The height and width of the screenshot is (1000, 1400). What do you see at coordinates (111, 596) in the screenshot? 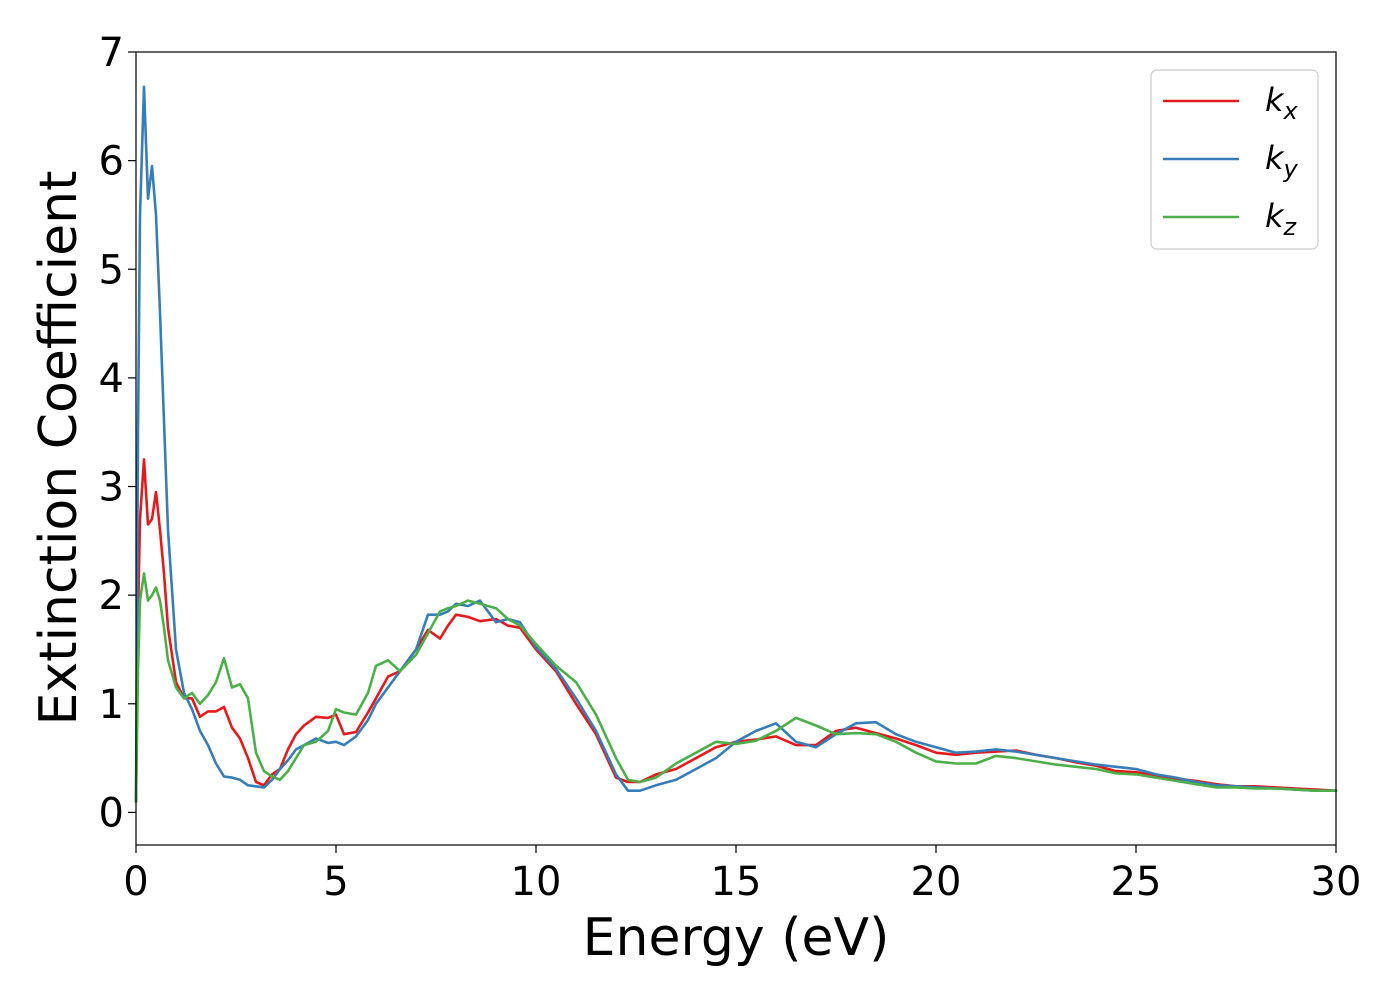
I see `y-tick-label: 2` at bounding box center [111, 596].